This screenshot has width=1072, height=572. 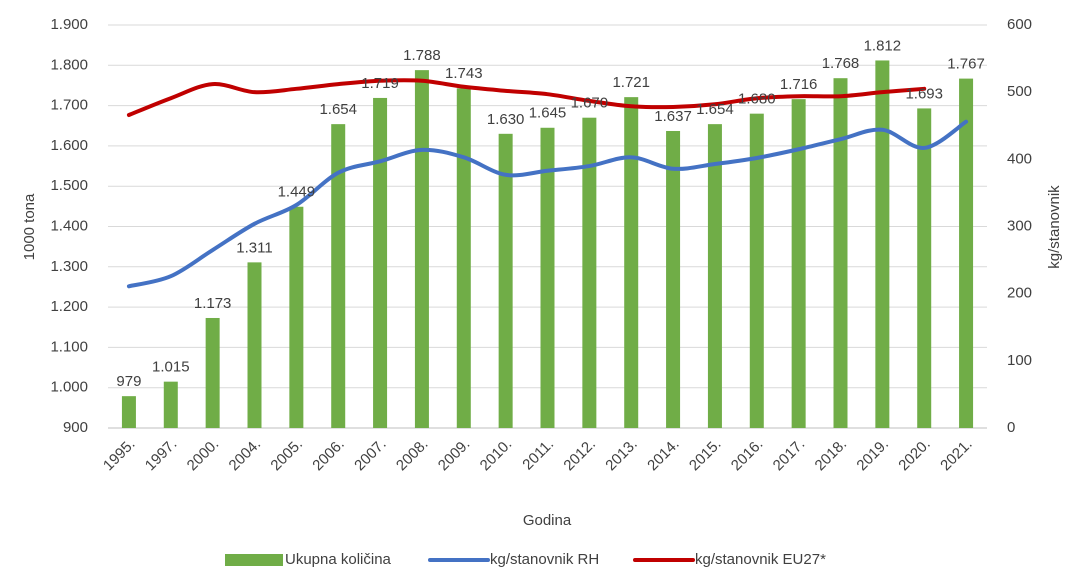 I want to click on y-tick-label: 1.500, so click(x=69, y=185).